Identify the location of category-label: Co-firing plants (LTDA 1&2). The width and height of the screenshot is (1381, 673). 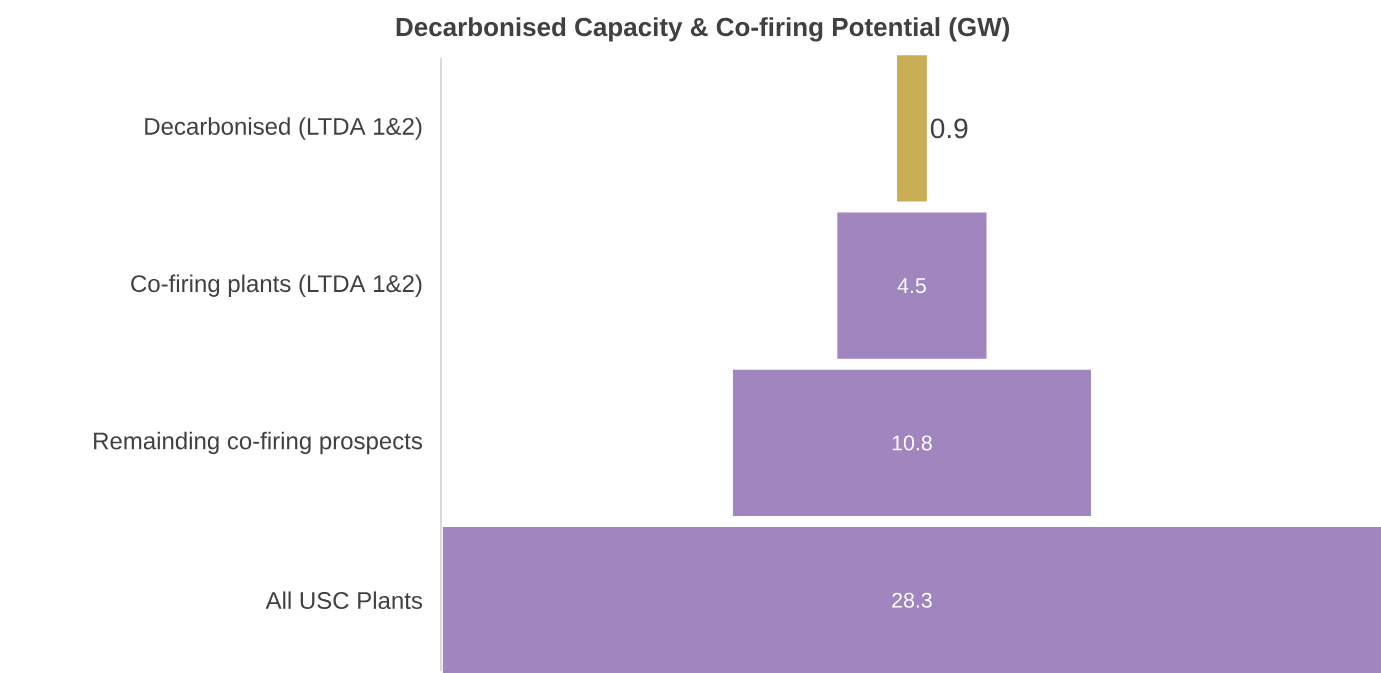
(276, 285).